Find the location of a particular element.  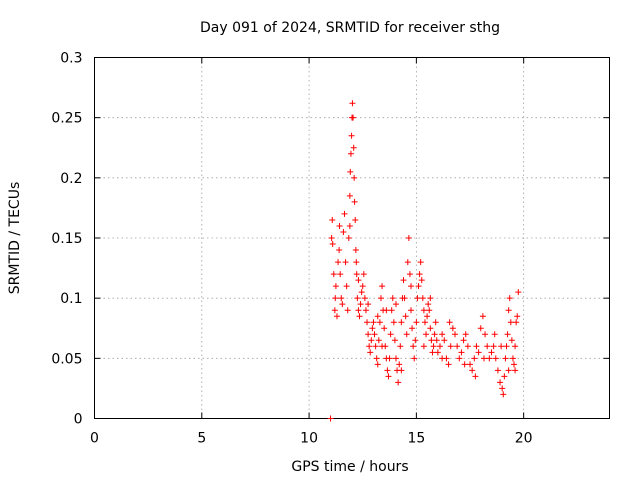

y-tick-label: 0.1 is located at coordinates (71, 299).